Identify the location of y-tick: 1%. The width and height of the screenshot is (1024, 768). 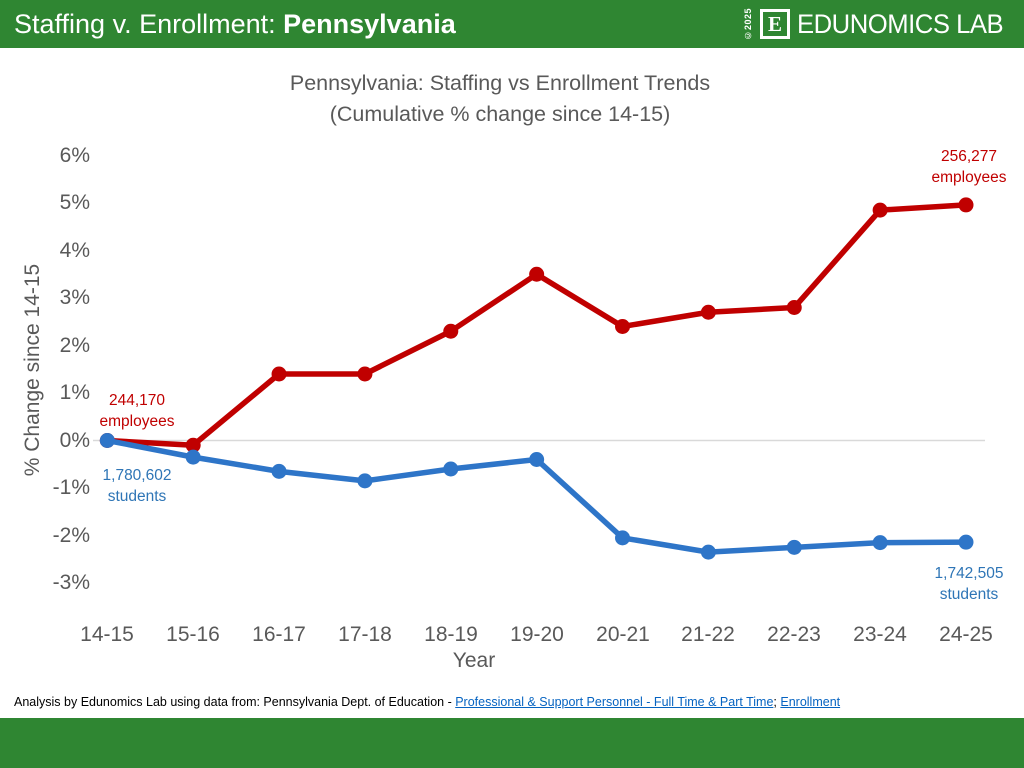
(74, 392).